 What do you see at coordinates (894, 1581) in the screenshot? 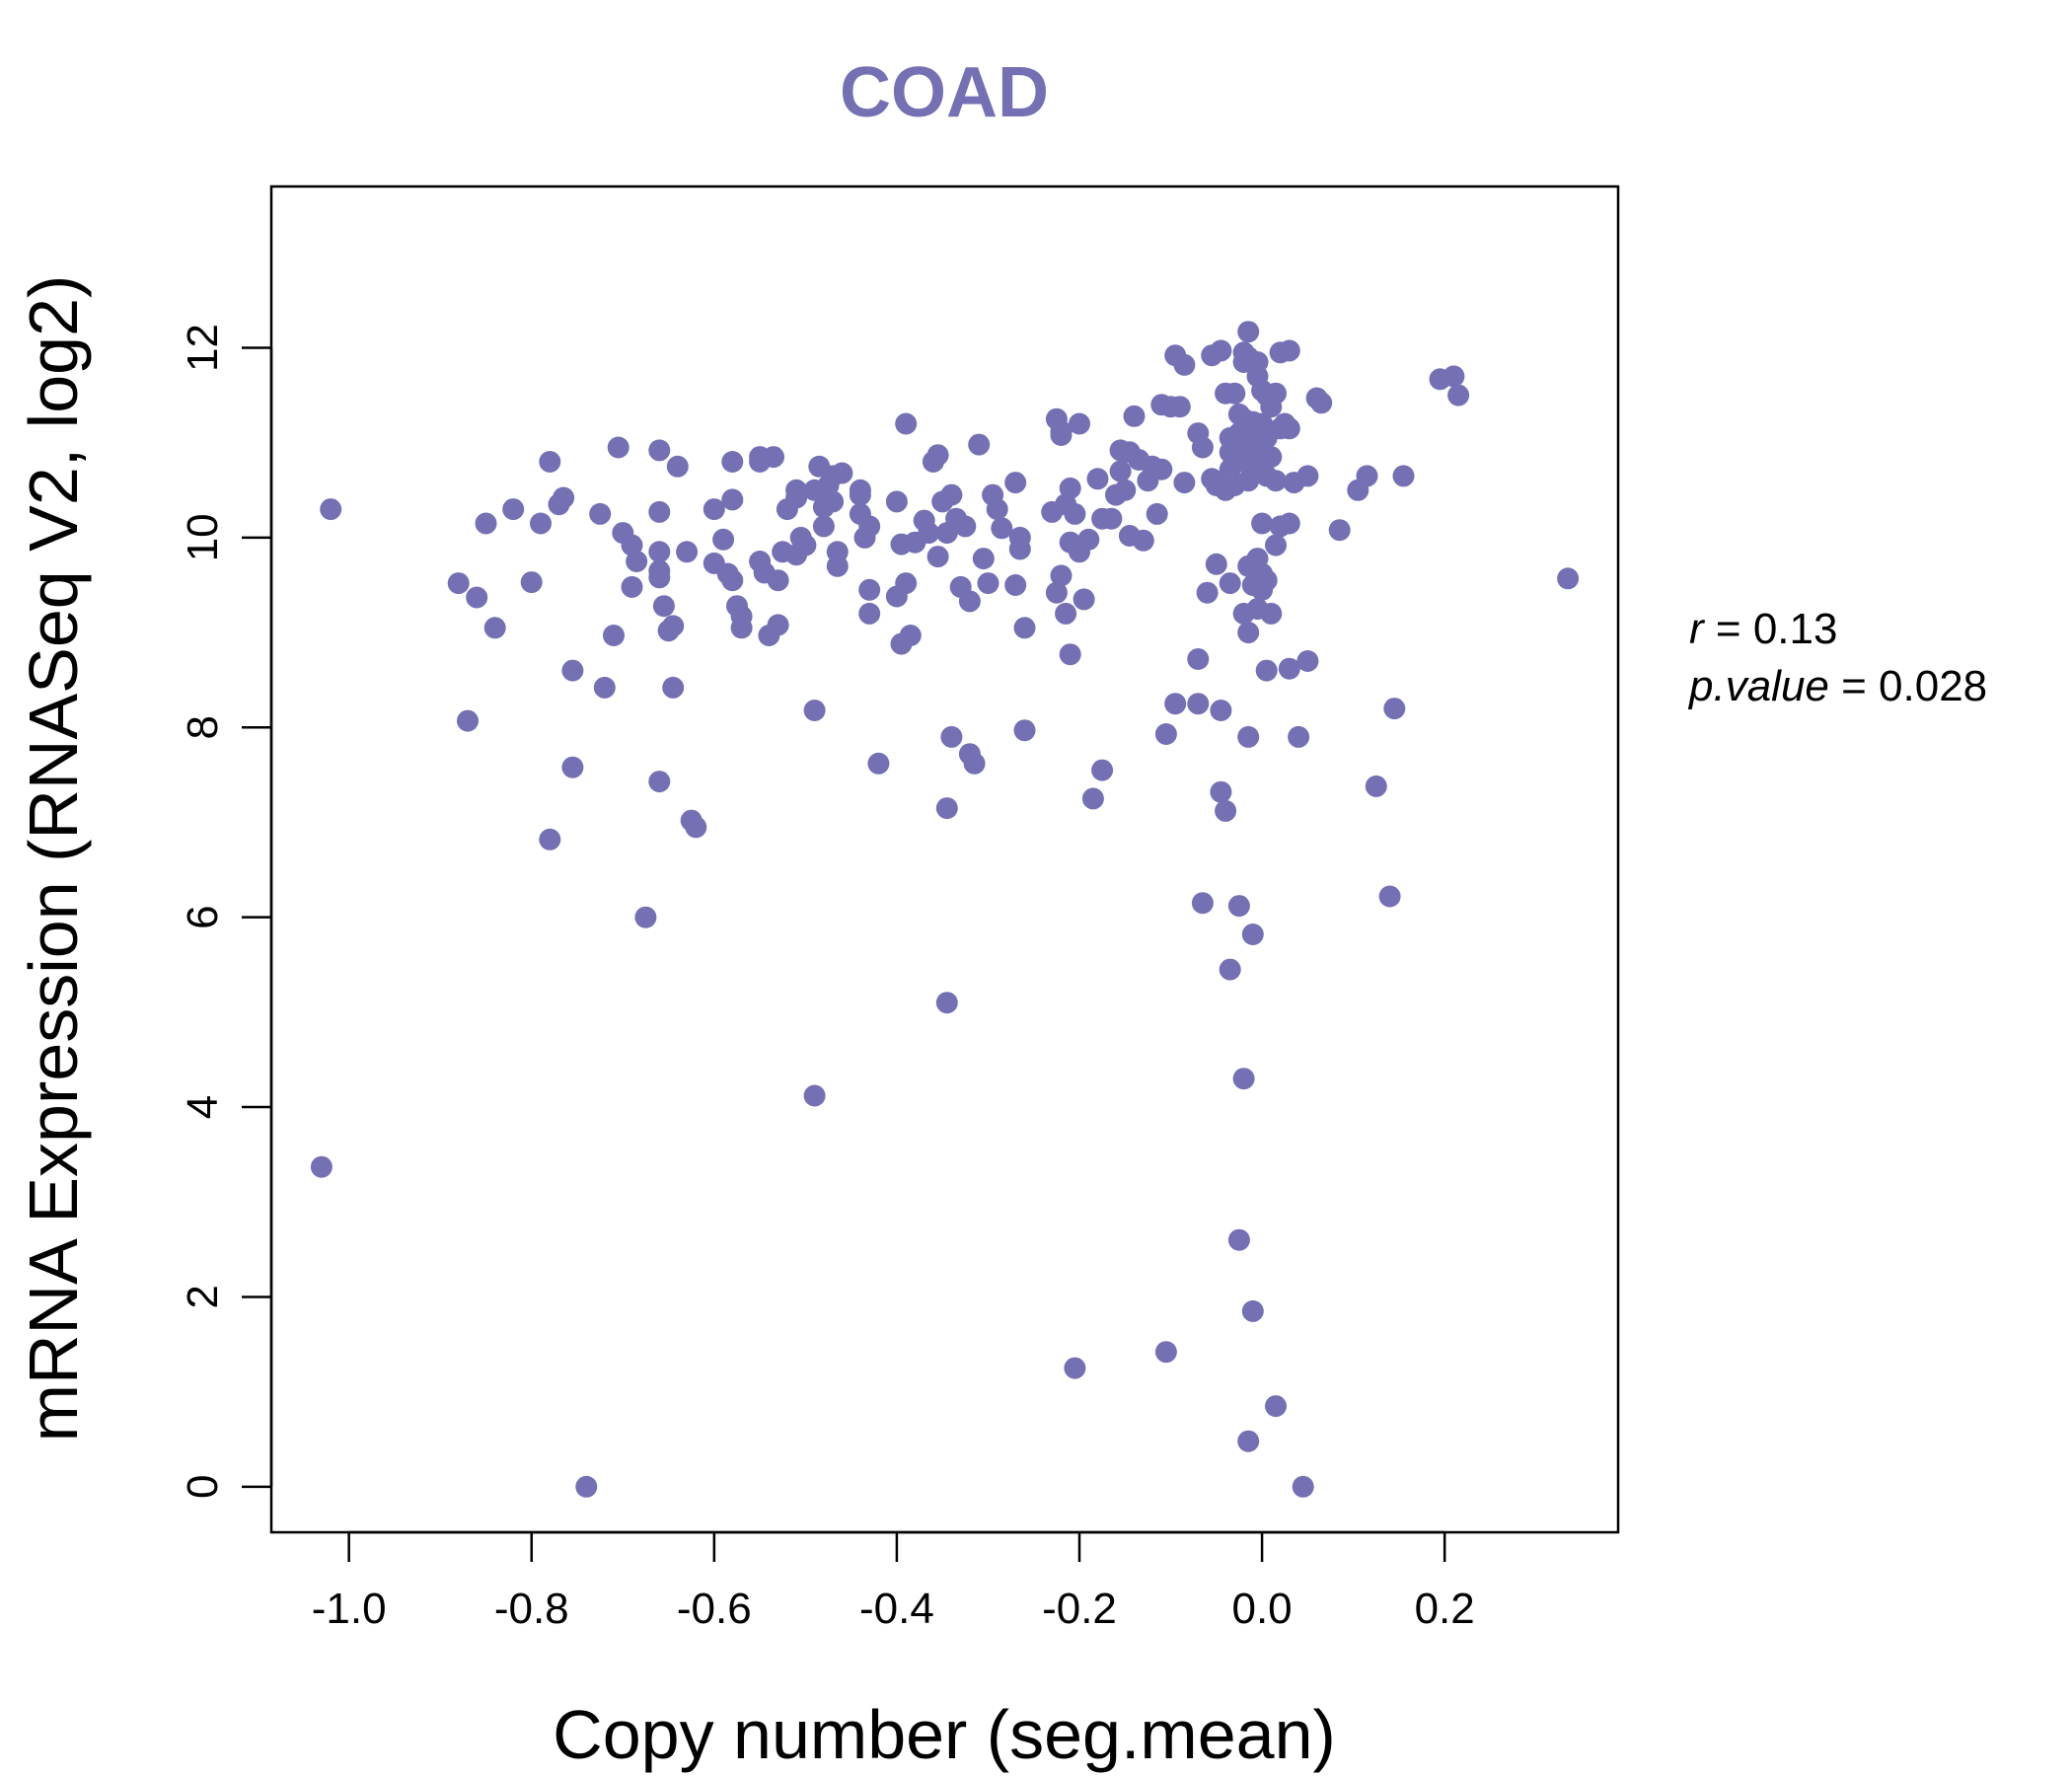
I see `x-axis: -1.0 -0.8 -0.6 -0.4 -0.2 0.0 0.2` at bounding box center [894, 1581].